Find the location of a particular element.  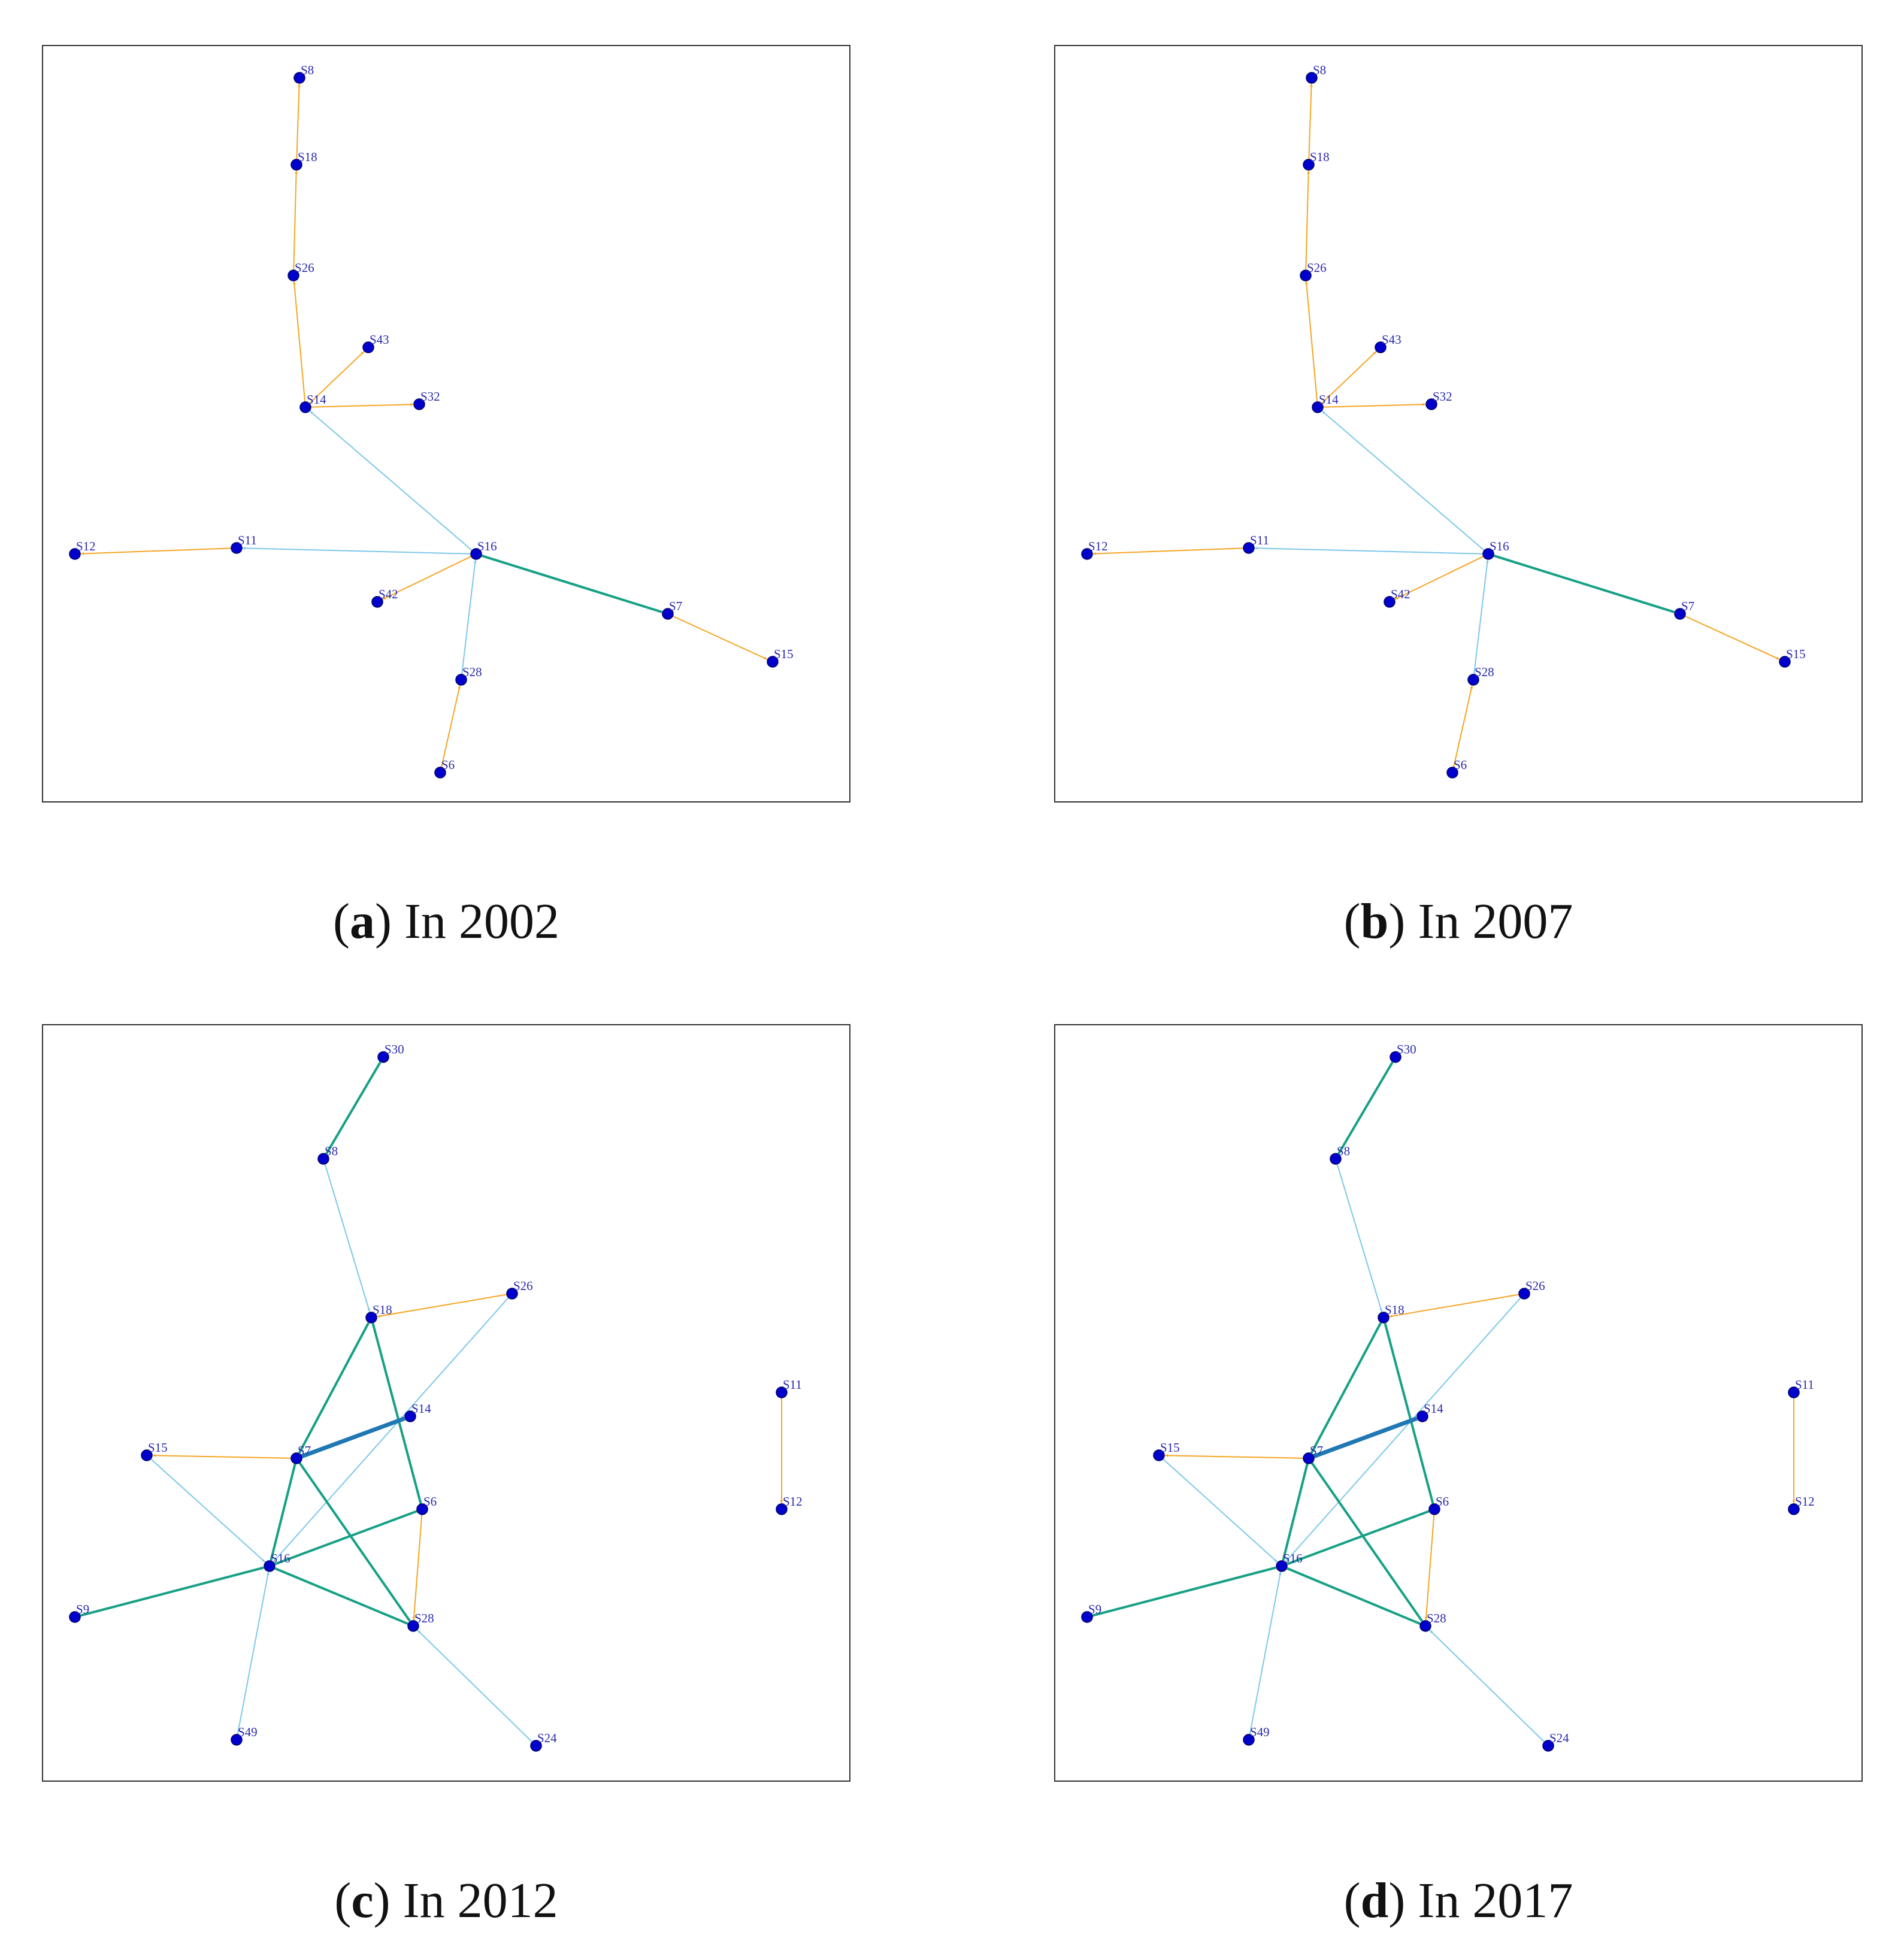

edge-s49-to-s16 is located at coordinates (1265, 1653).